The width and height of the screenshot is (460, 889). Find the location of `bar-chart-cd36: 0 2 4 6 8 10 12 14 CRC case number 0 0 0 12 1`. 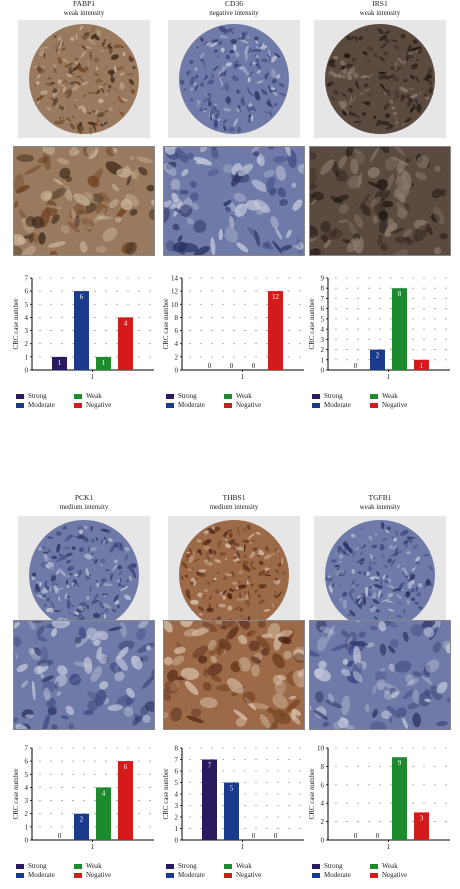

bar-chart-cd36: 0 2 4 6 8 10 12 14 CRC case number 0 0 0 12 1 is located at coordinates (233, 328).